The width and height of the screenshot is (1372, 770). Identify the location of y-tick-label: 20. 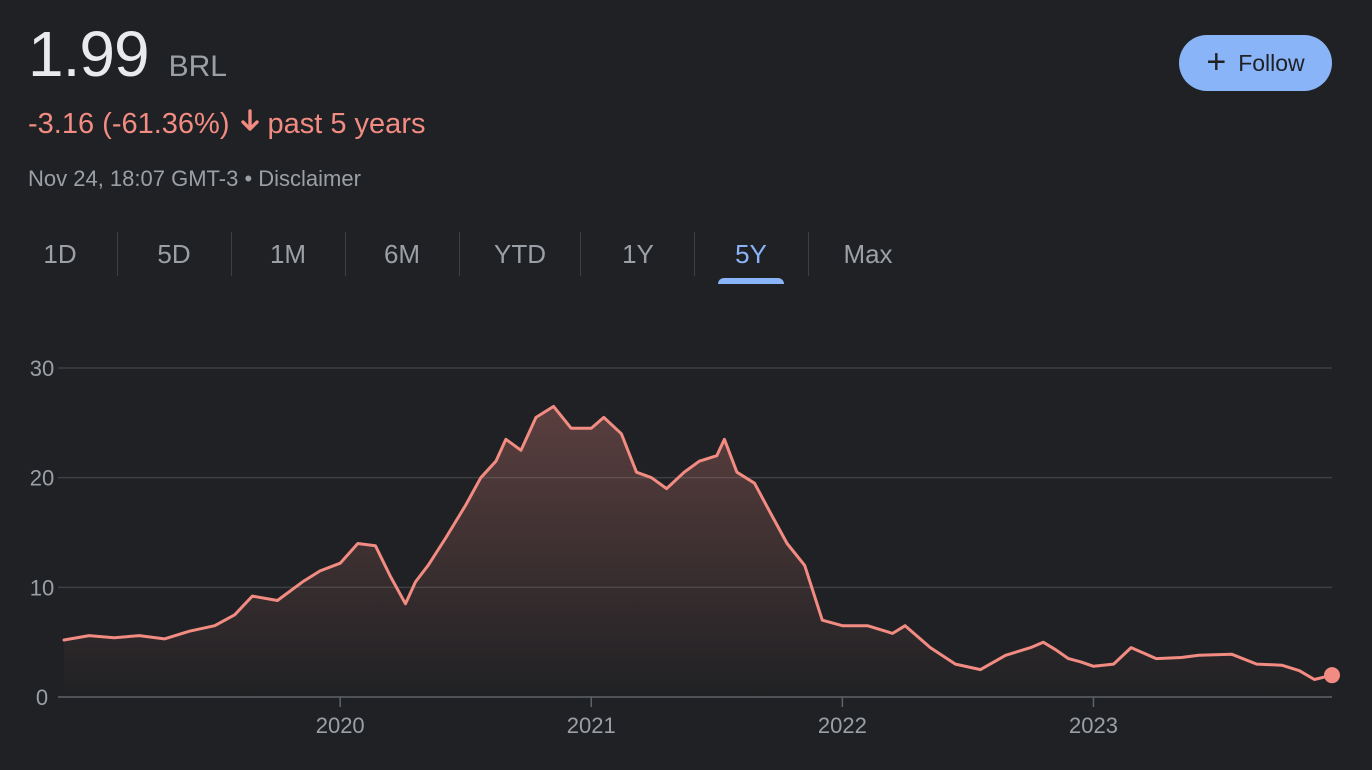
(42, 478).